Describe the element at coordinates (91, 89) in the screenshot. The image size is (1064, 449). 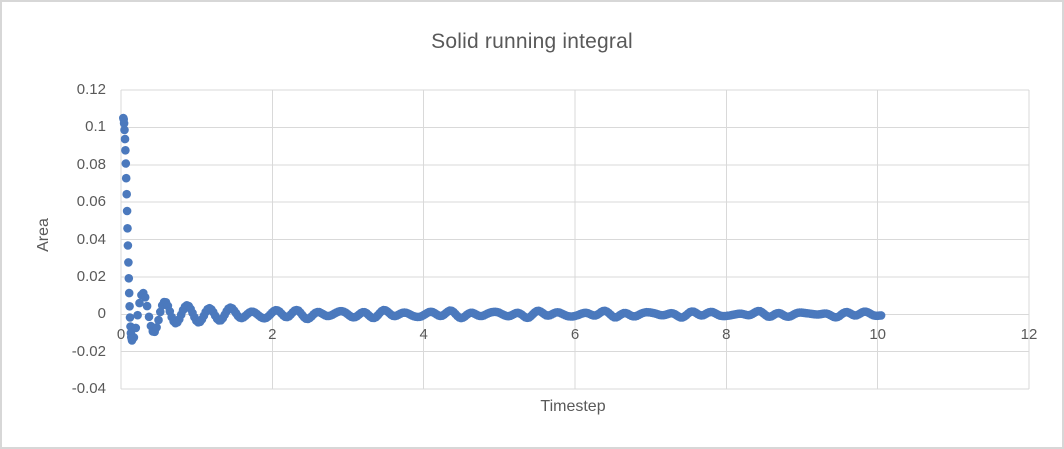
I see `y-tick-label: 0.12` at that location.